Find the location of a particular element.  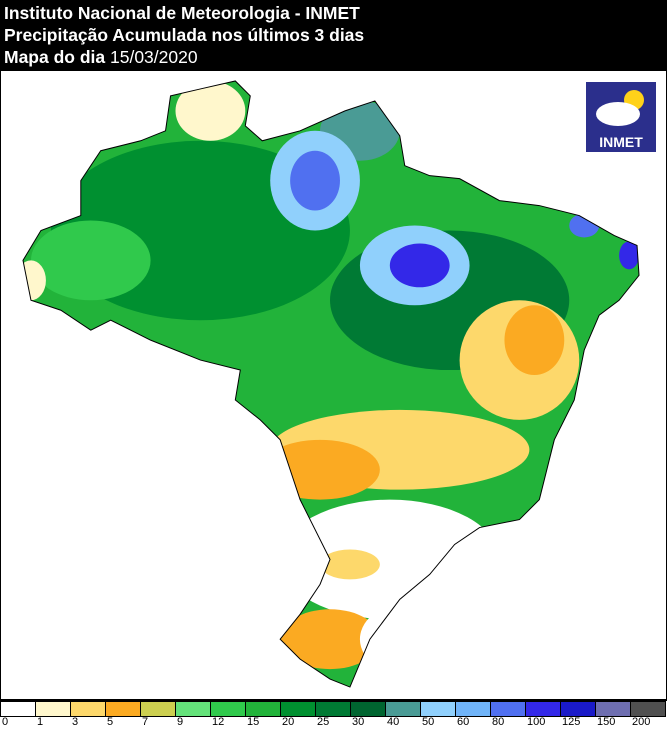

map-date-line: Mapa do dia 15/03/2020 is located at coordinates (101, 57).